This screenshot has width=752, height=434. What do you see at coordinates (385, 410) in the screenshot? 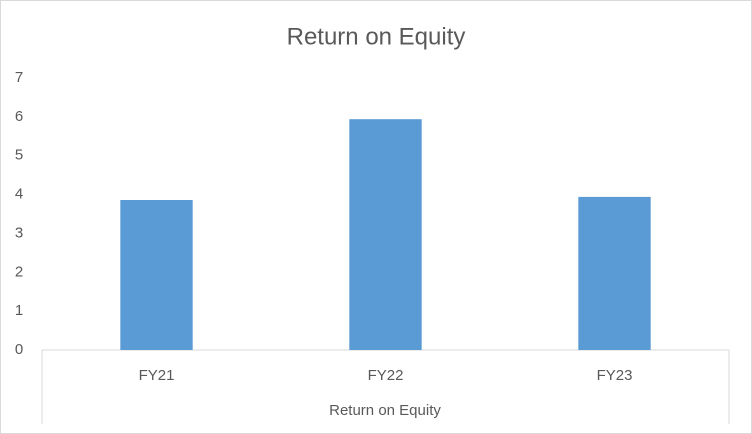
I see `x-axis-title: Return on Equity` at bounding box center [385, 410].